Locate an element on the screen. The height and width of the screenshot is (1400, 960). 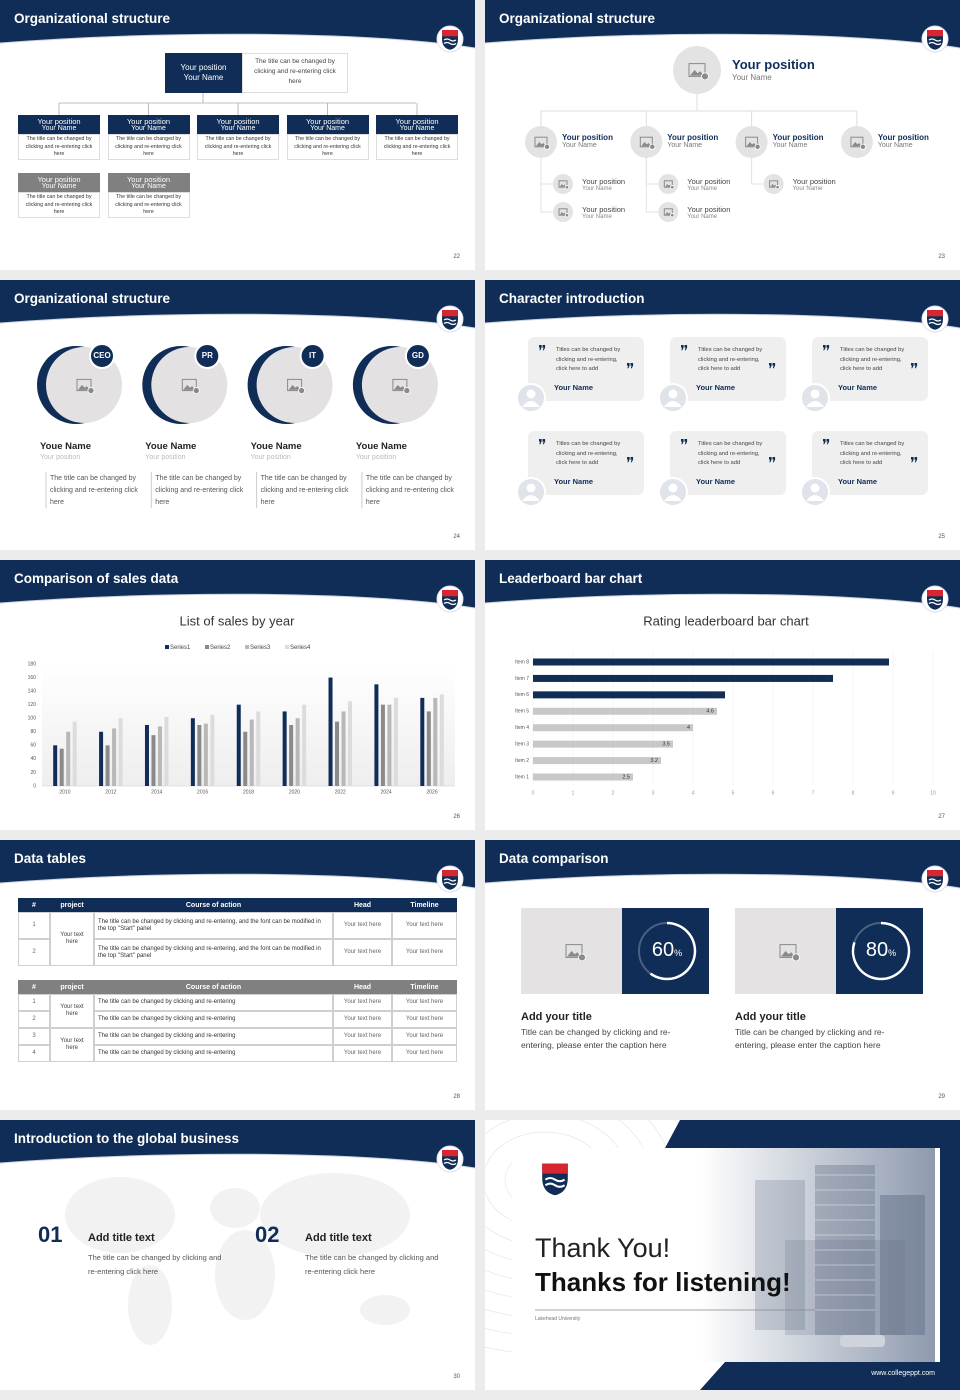
page-number: 28 is located at coordinates (456, 1097).